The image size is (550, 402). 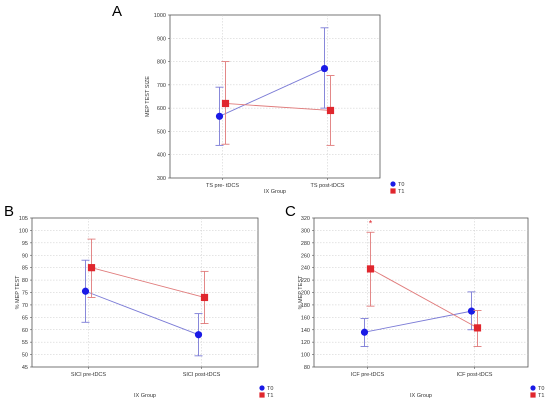 I want to click on significance-marker: *, so click(x=371, y=223).